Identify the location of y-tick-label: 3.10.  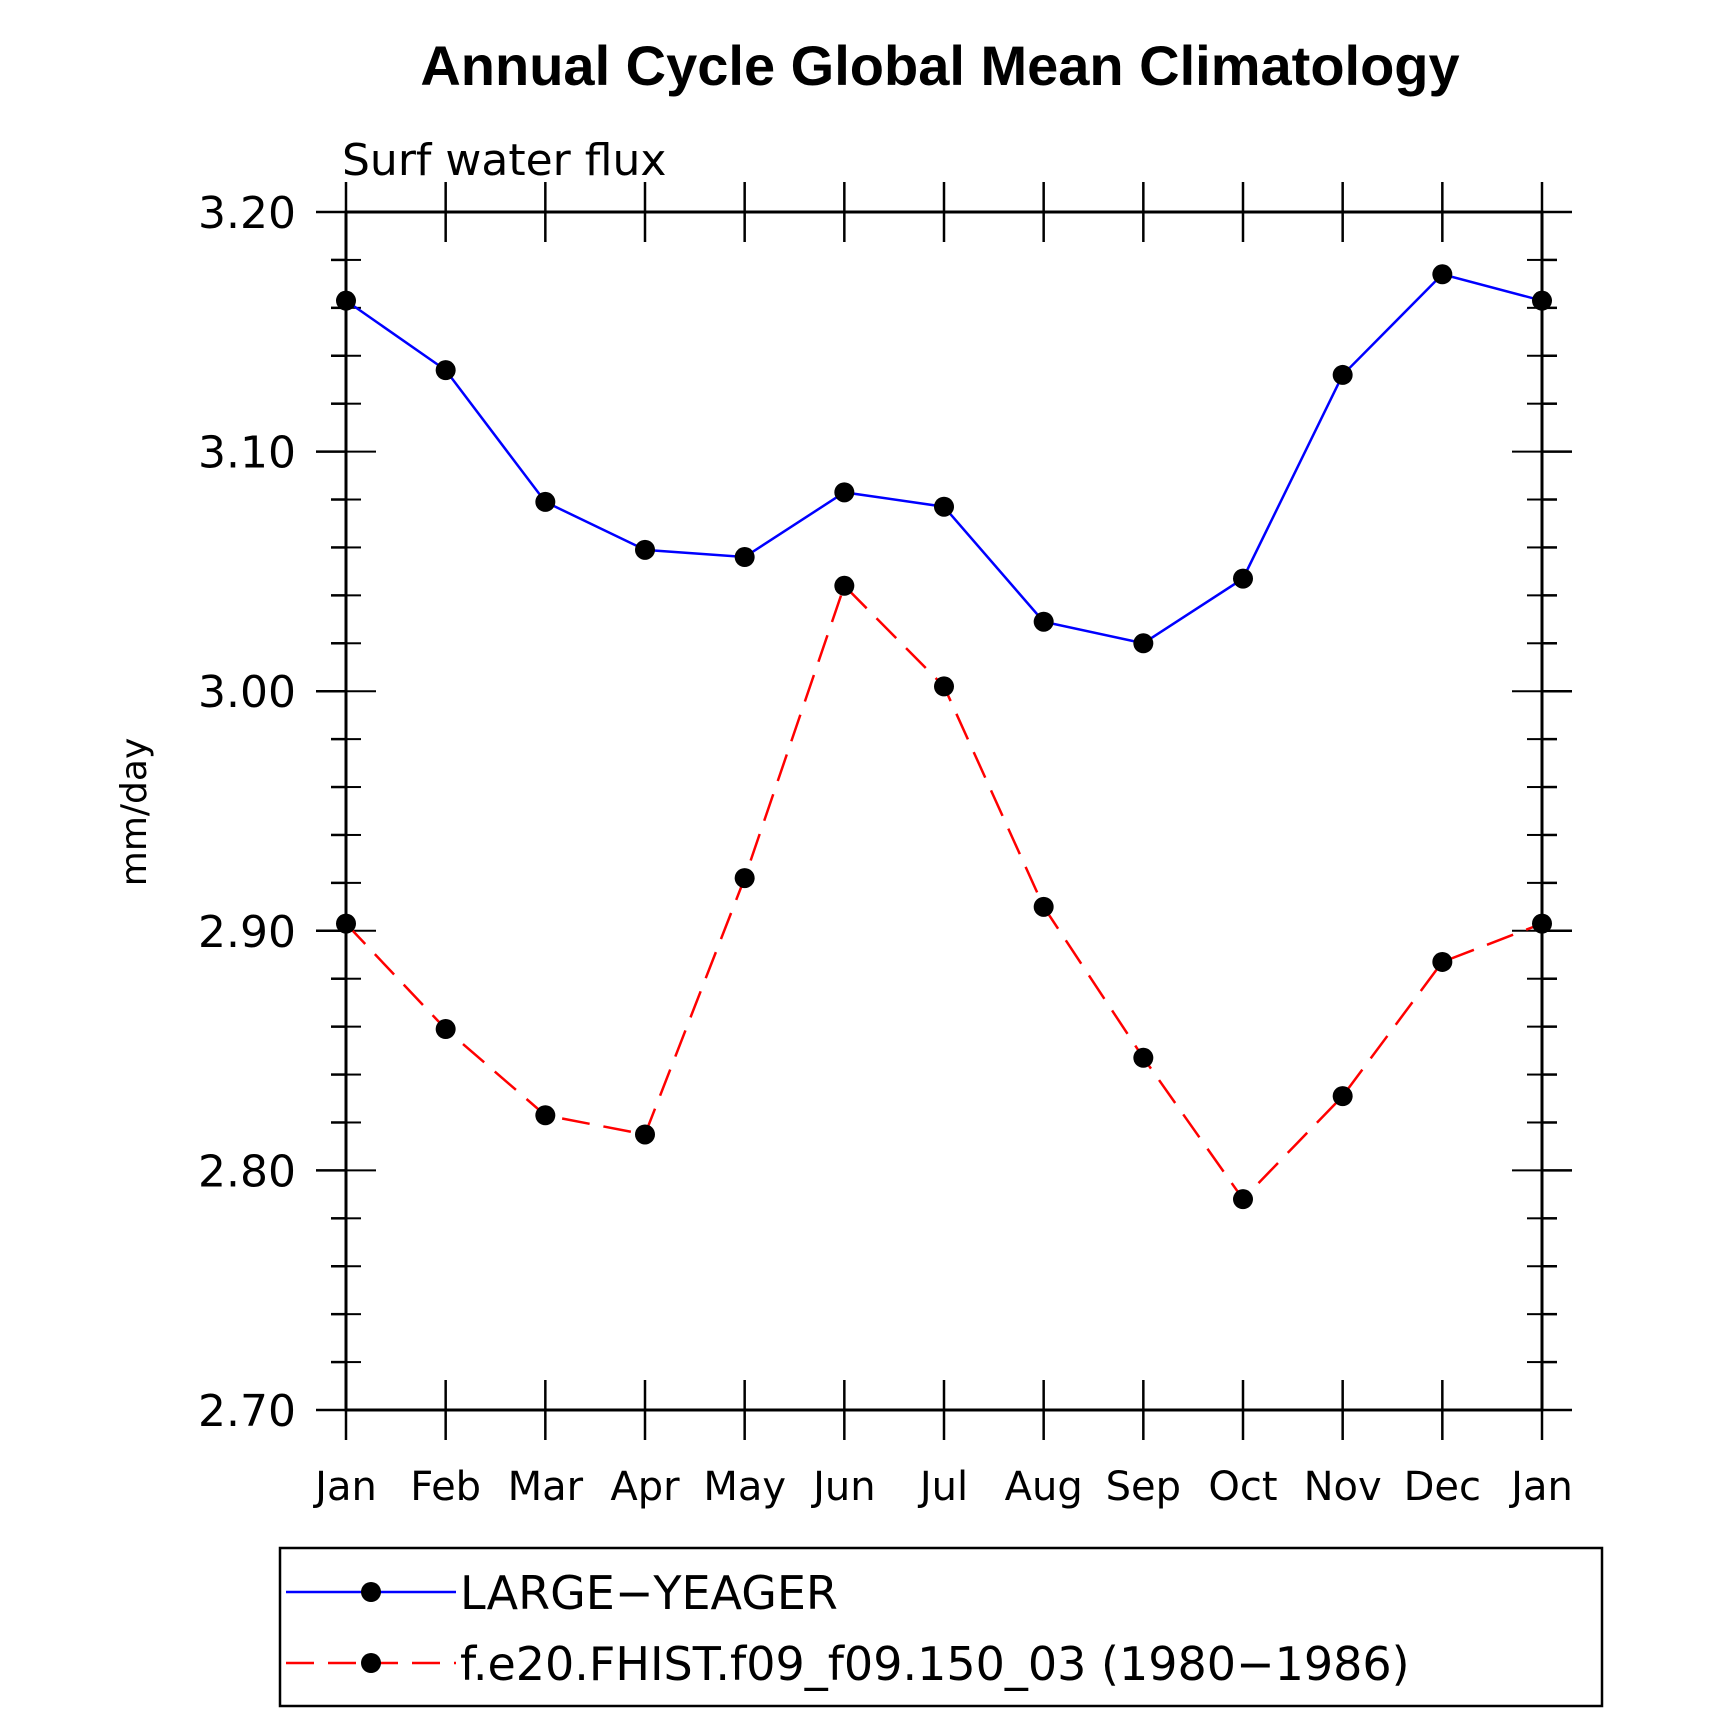
(247, 453).